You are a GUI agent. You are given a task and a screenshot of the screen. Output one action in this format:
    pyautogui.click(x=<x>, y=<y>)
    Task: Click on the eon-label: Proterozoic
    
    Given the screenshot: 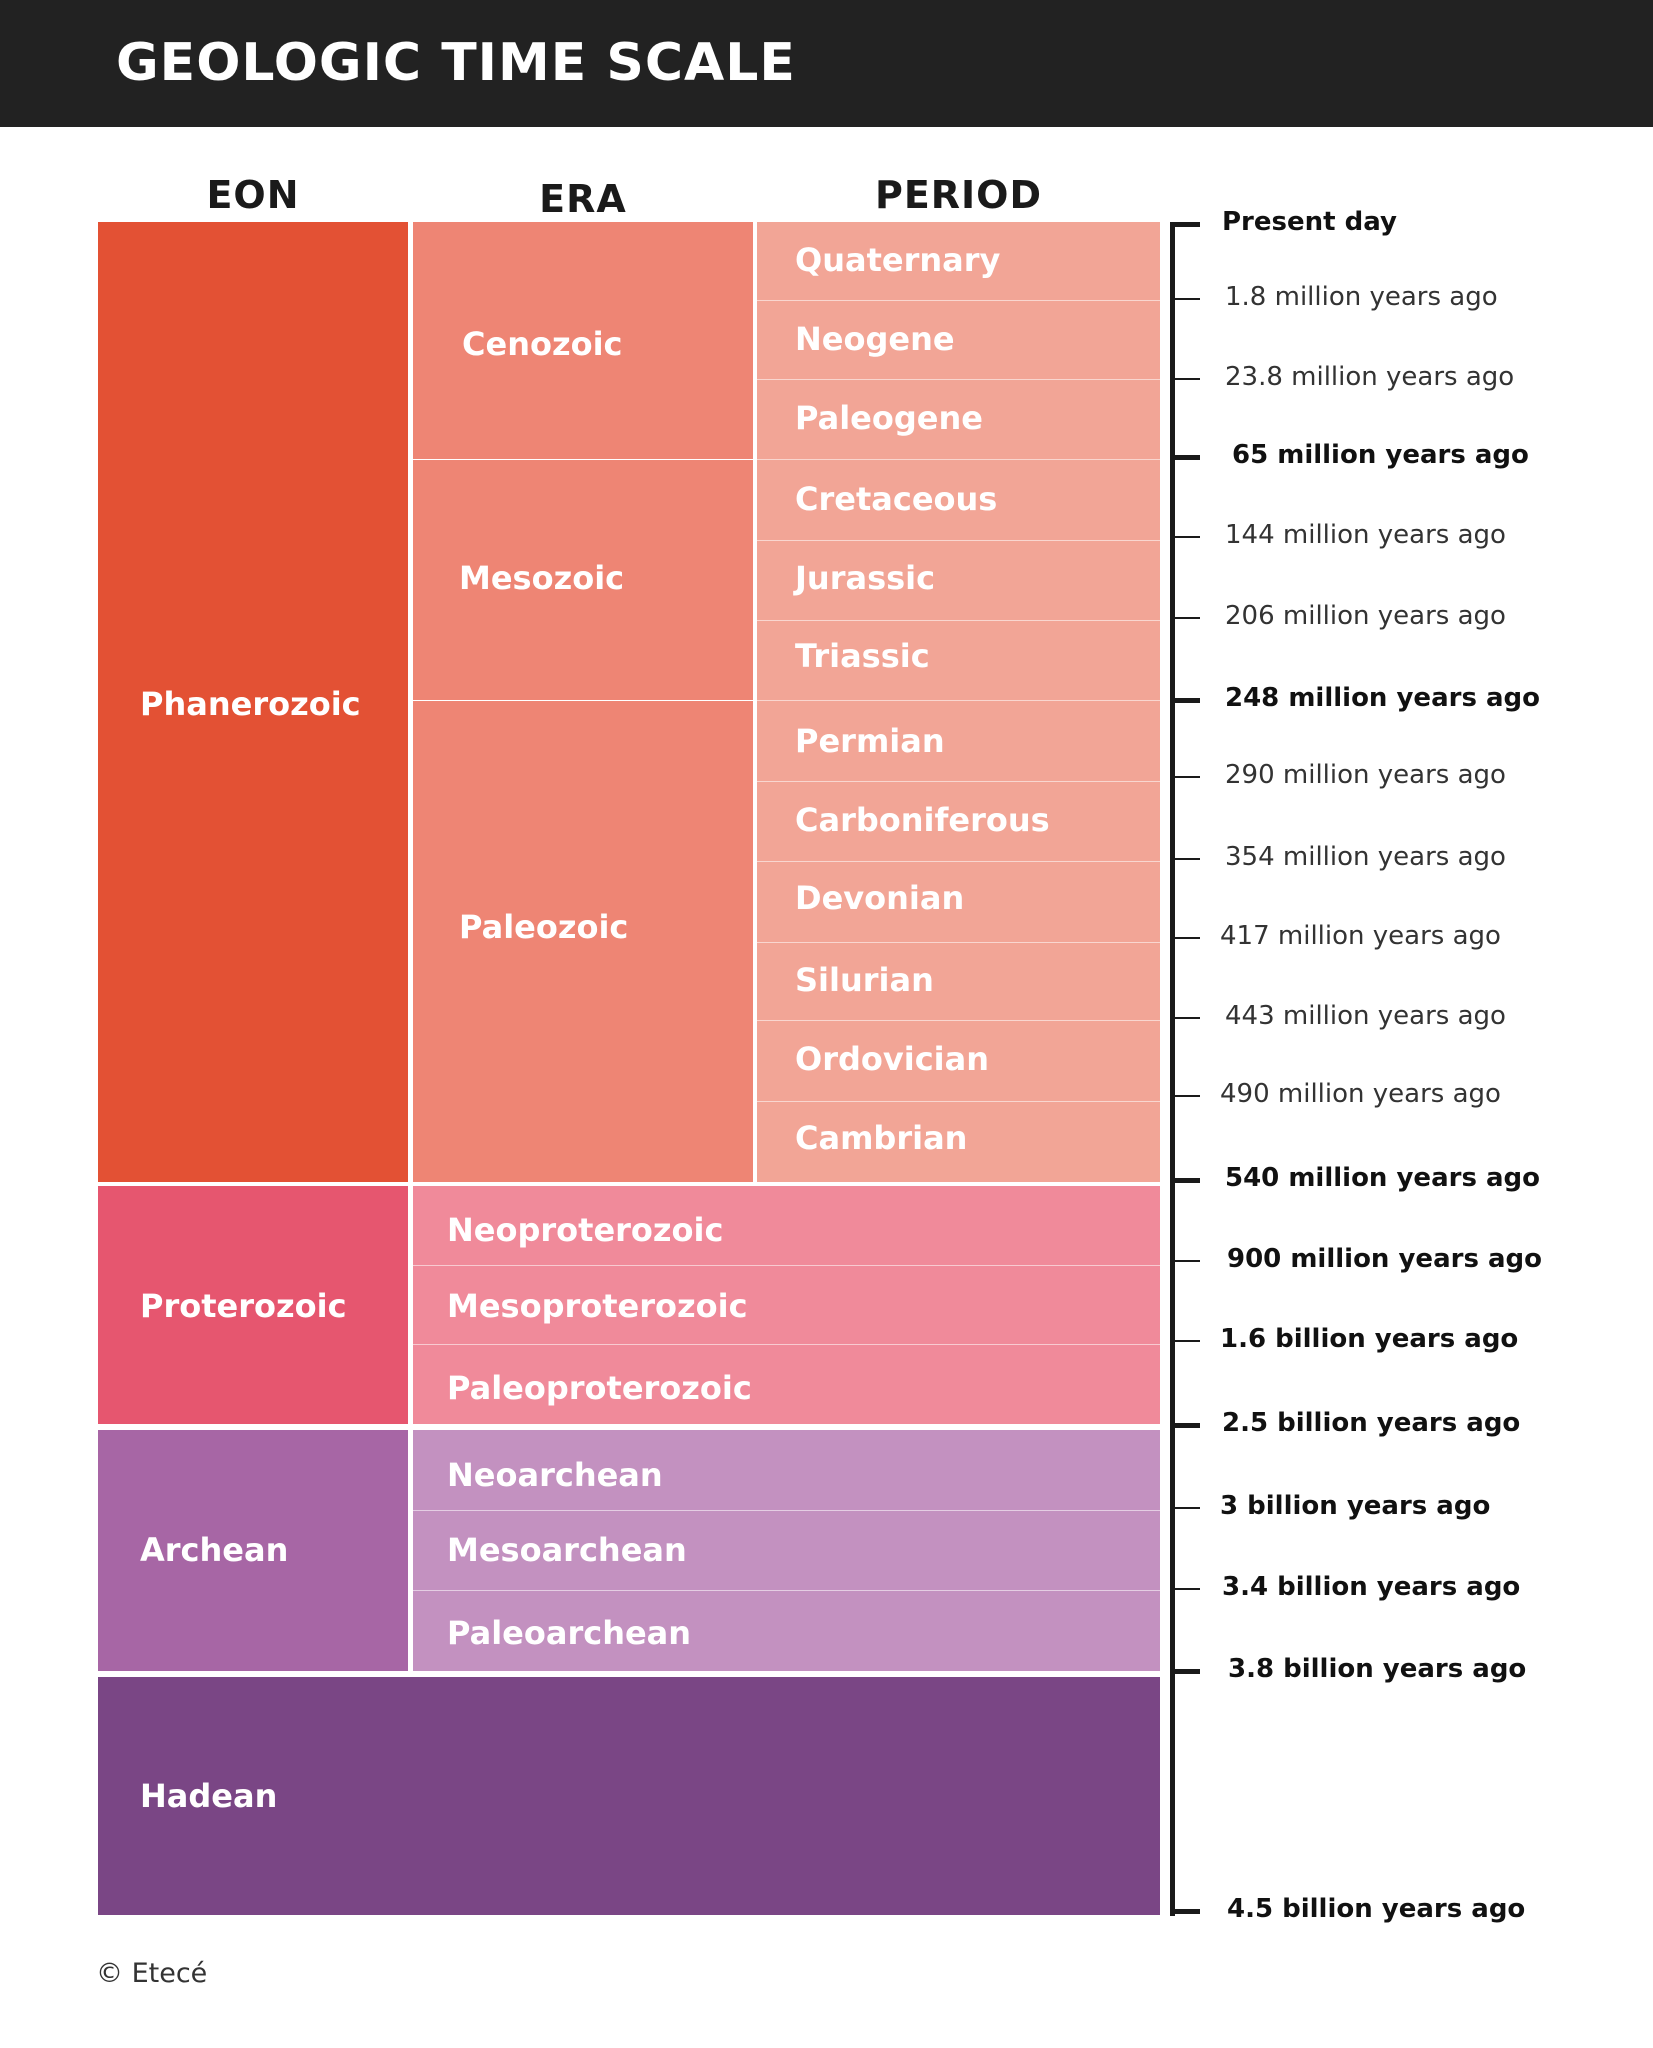 What is the action you would take?
    pyautogui.click(x=243, y=1306)
    